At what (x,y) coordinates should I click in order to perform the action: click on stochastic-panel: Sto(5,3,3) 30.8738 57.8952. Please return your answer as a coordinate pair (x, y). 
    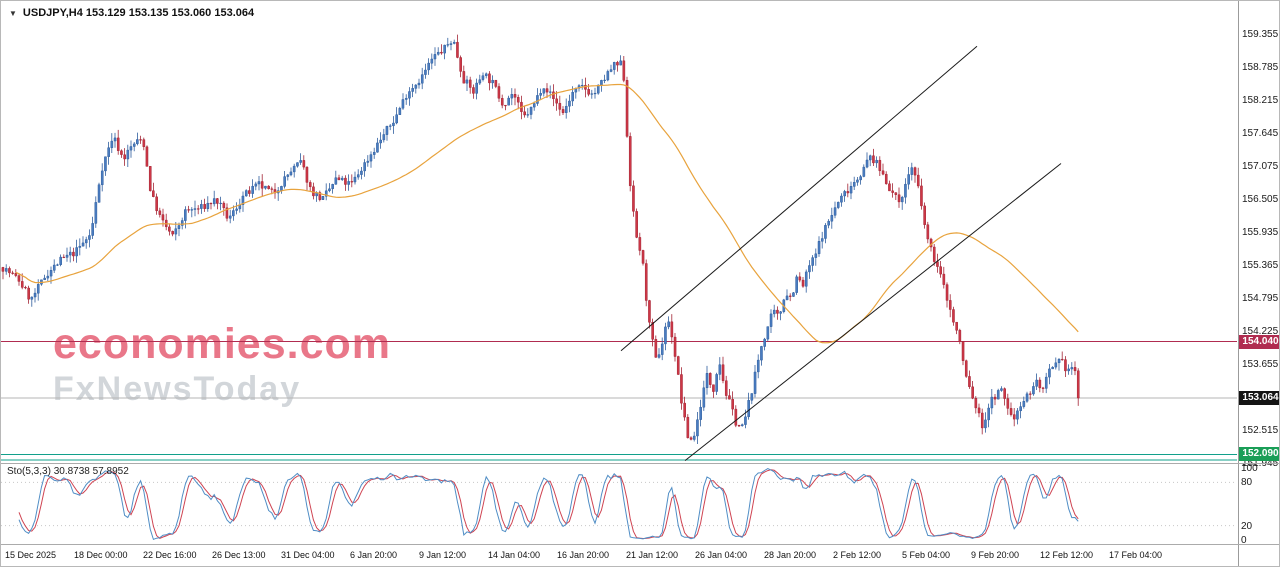
    Looking at the image, I should click on (619, 504).